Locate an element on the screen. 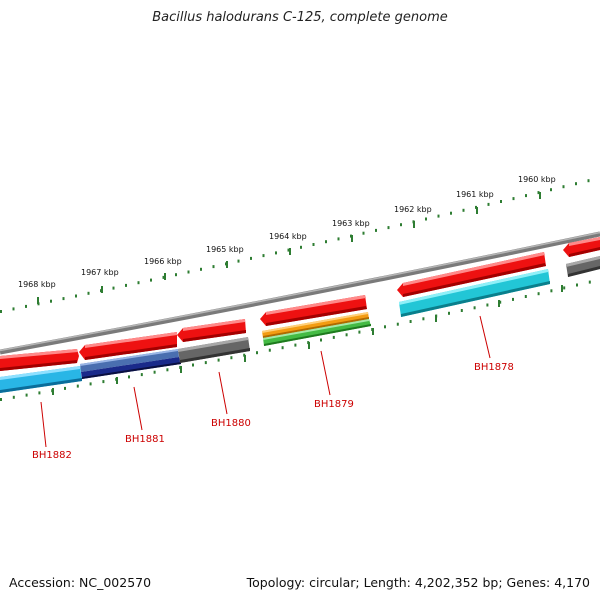 Image resolution: width=600 pixels, height=600 pixels. gene-label: BH1878 is located at coordinates (494, 367).